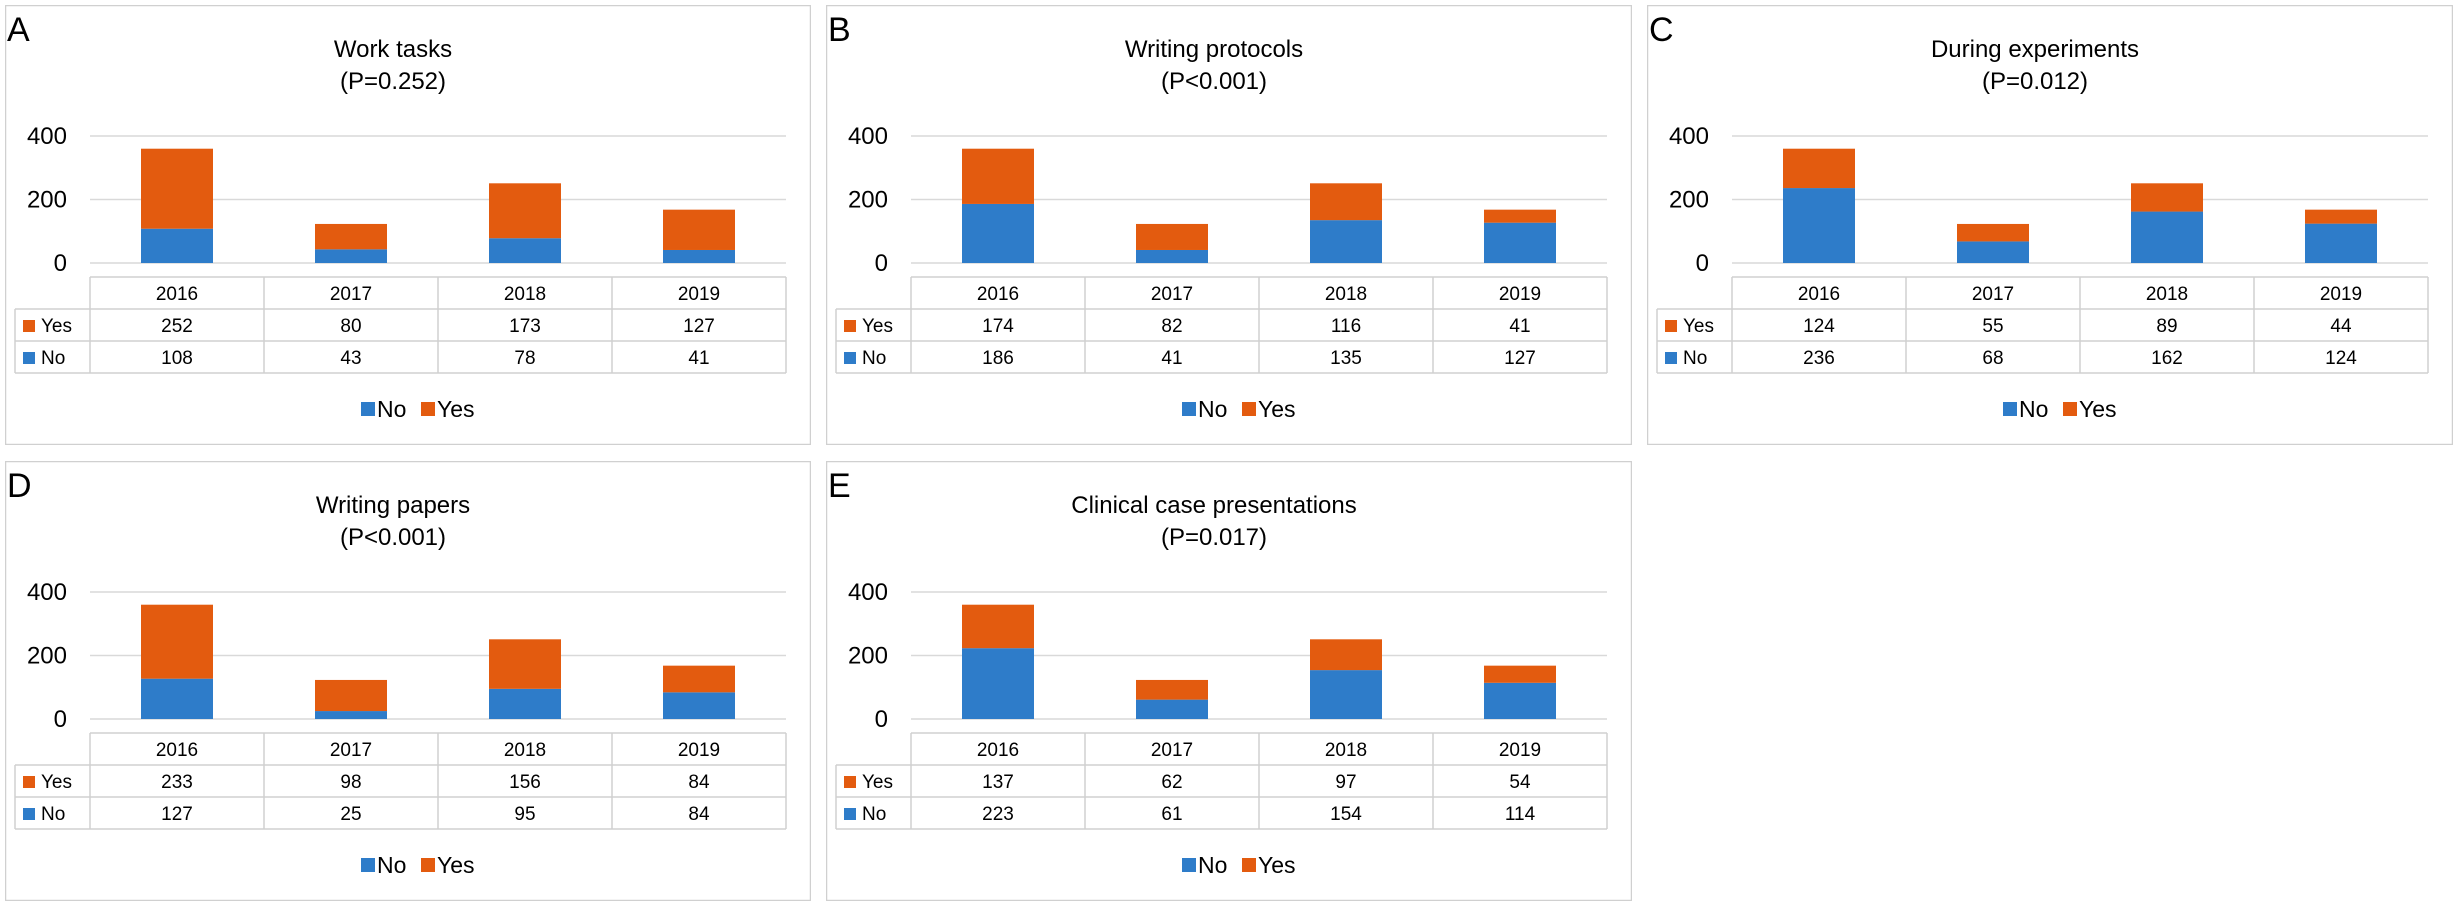  I want to click on data-label: 61, so click(1171, 814).